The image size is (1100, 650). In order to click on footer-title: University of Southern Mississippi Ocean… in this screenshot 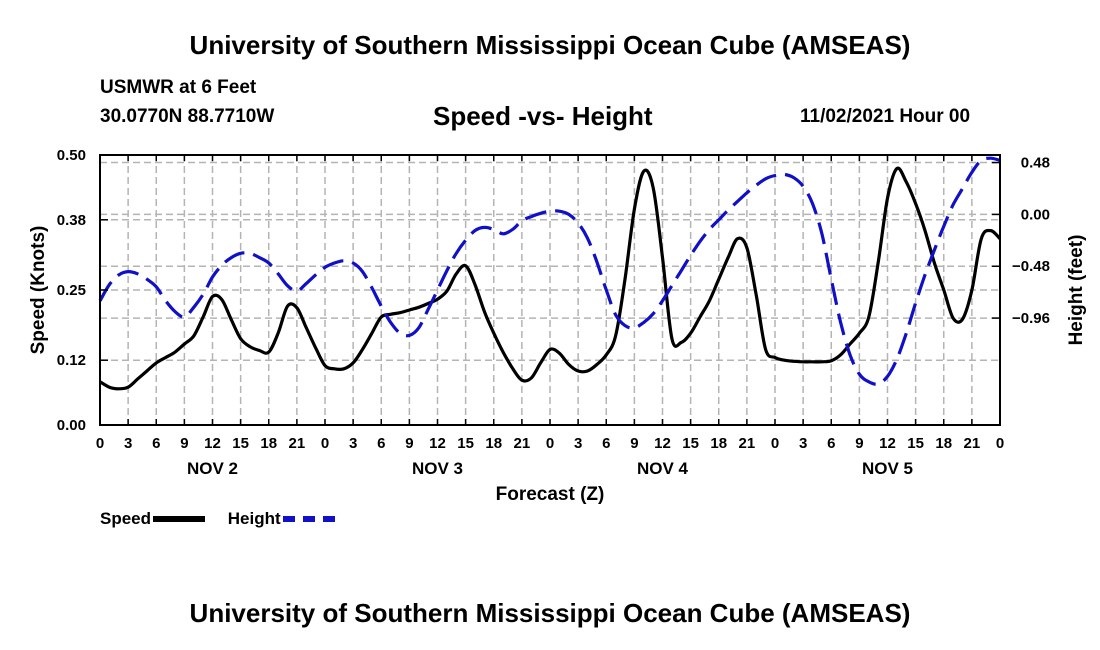, I will do `click(550, 613)`.